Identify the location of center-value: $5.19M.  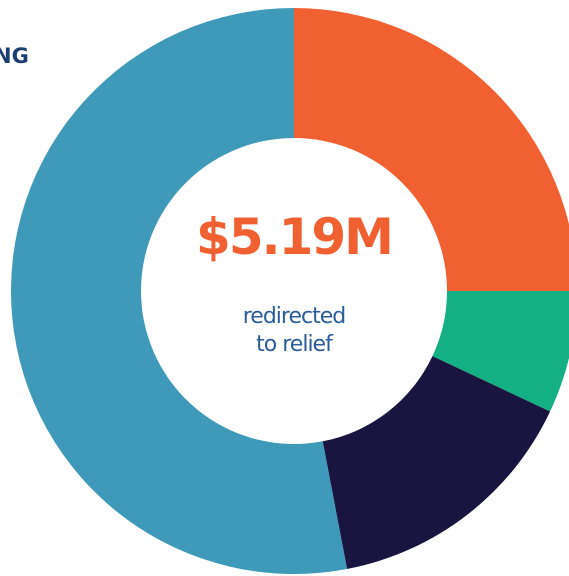
(294, 237).